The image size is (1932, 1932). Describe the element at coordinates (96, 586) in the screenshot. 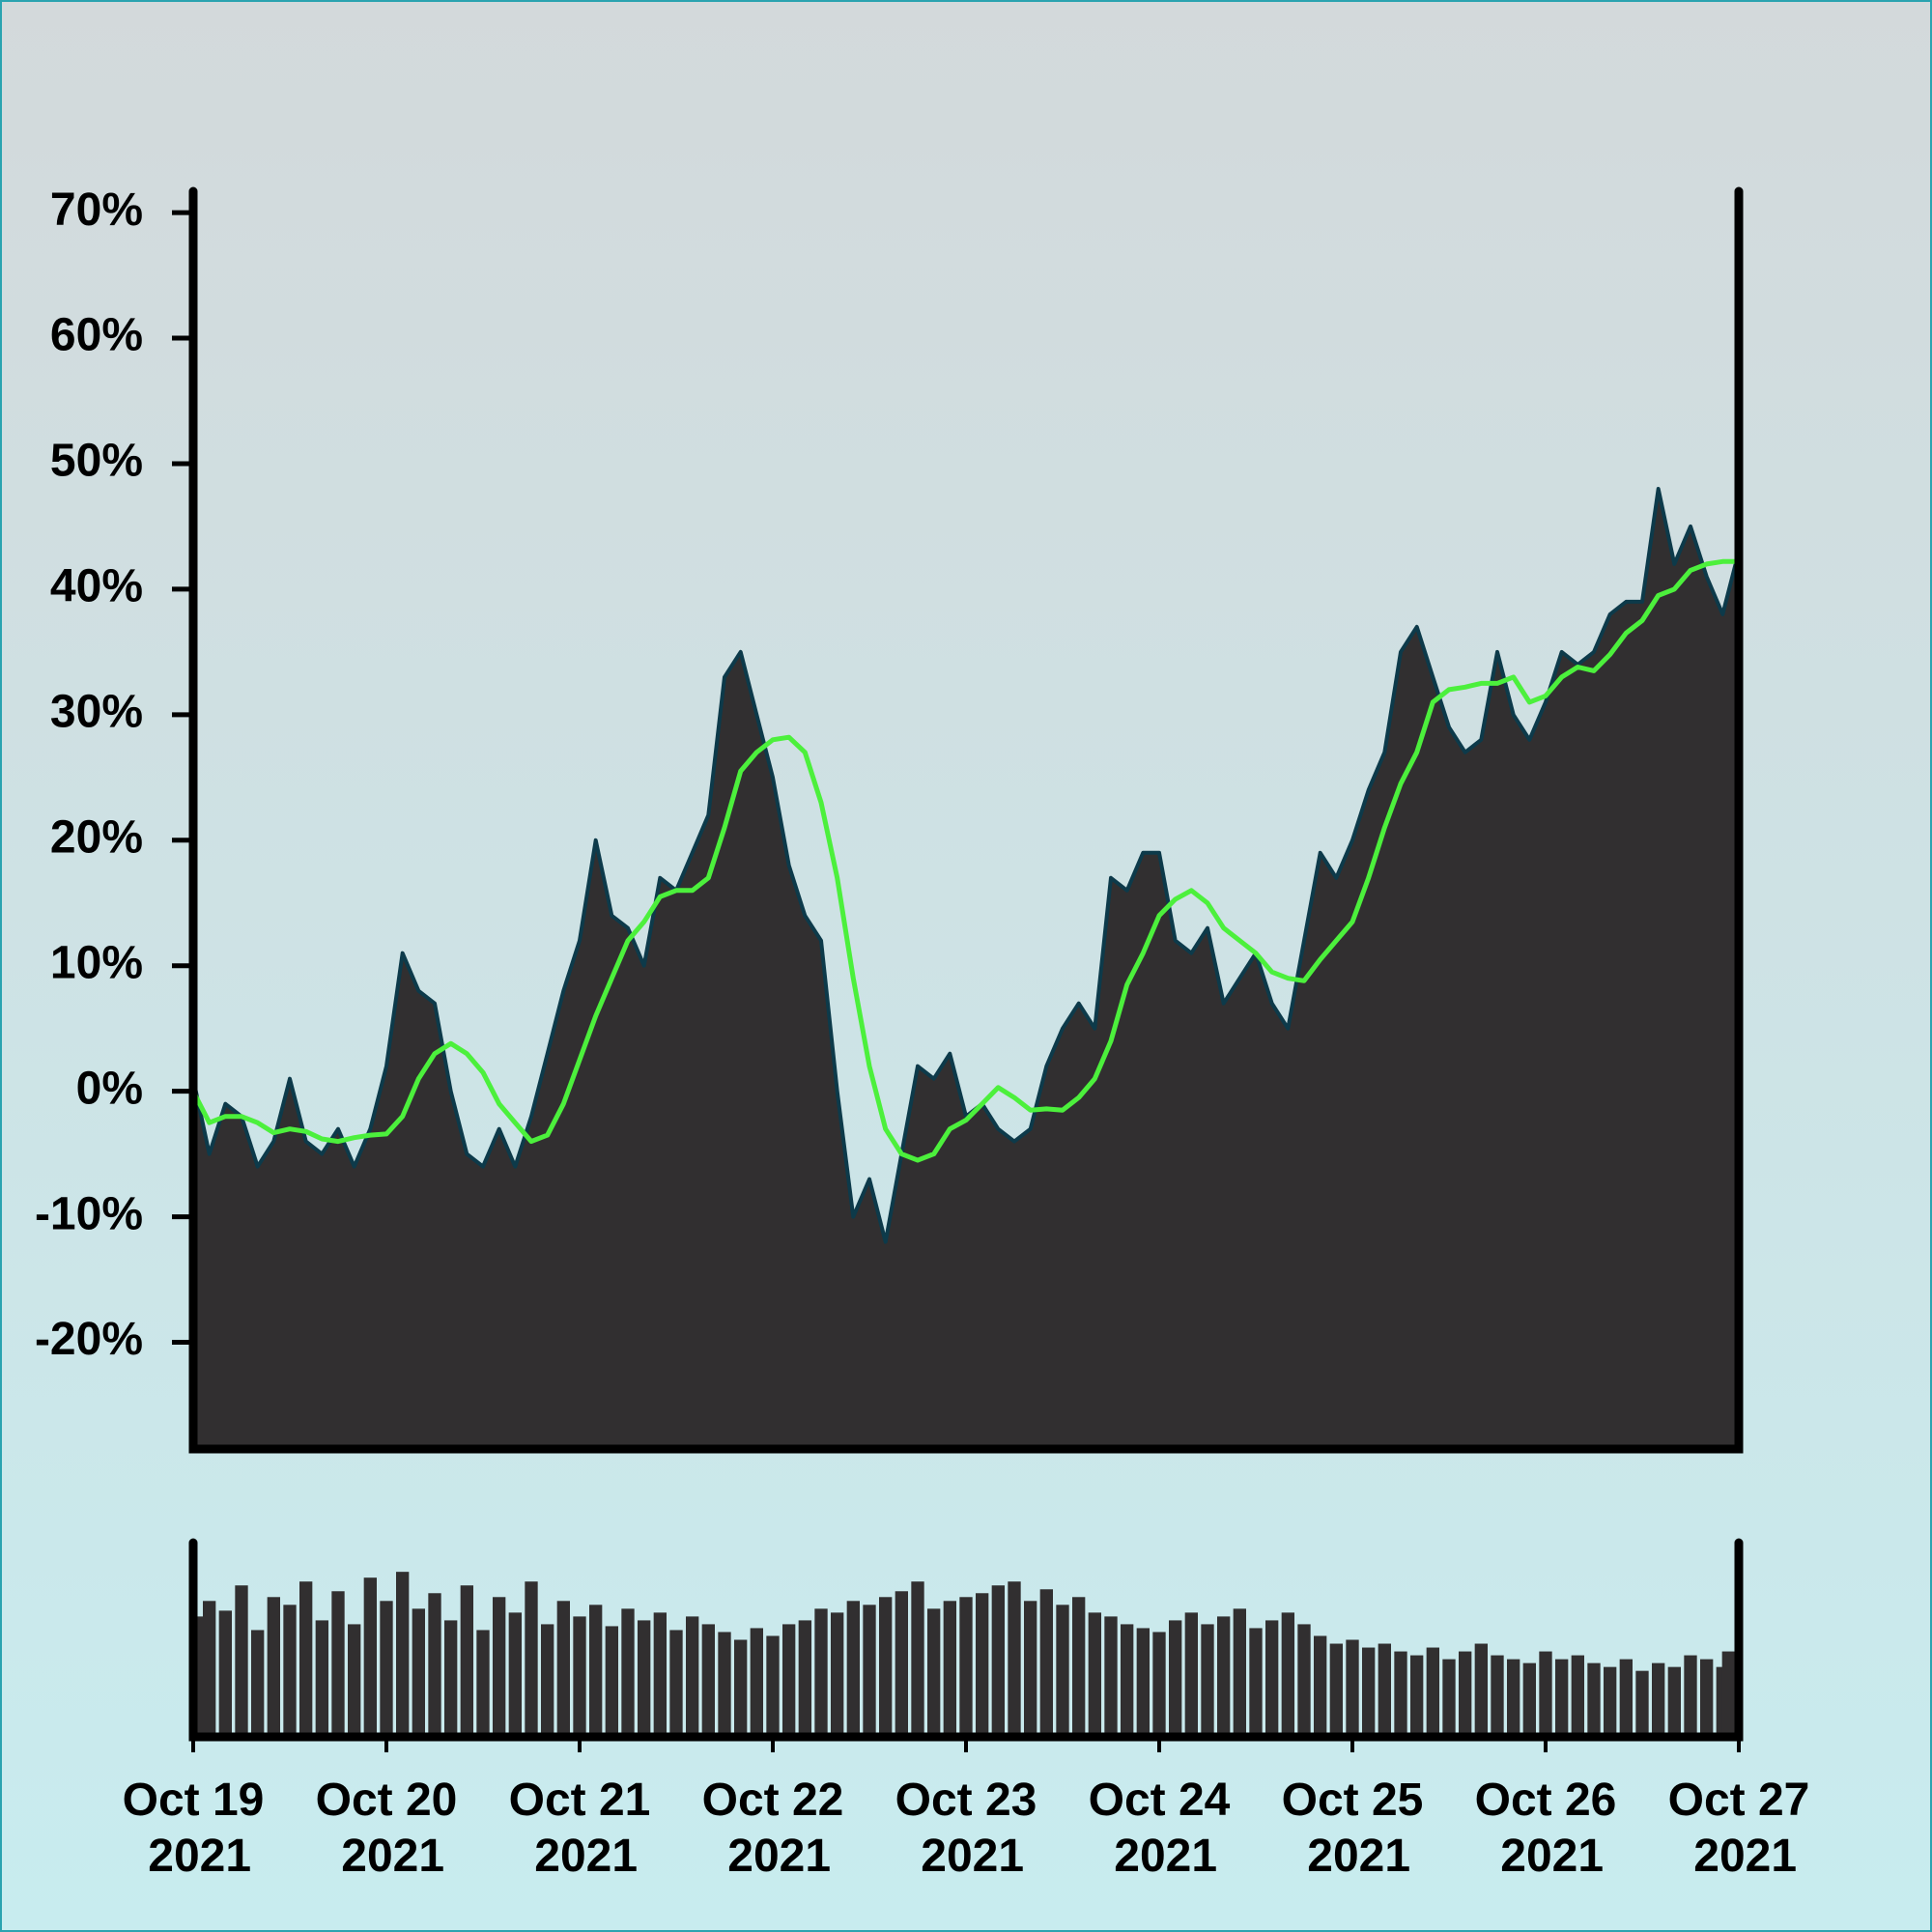

I see `y-tick-label: 40%` at that location.